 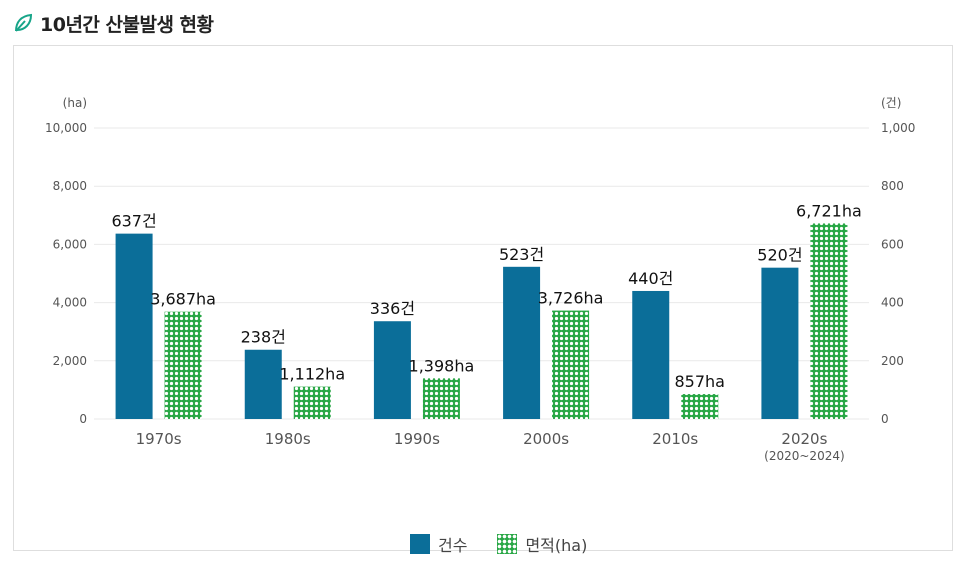 I want to click on legend-swatch-area, so click(x=507, y=544).